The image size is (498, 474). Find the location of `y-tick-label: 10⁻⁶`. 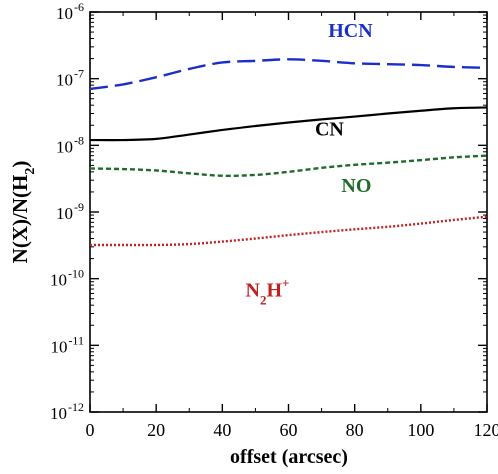

y-tick-label: 10⁻⁶ is located at coordinates (70, 11).